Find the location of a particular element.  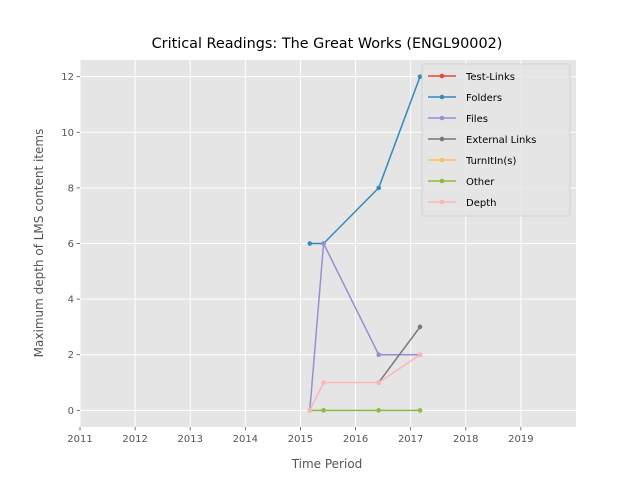

x-axis-label: Time Period is located at coordinates (327, 464).